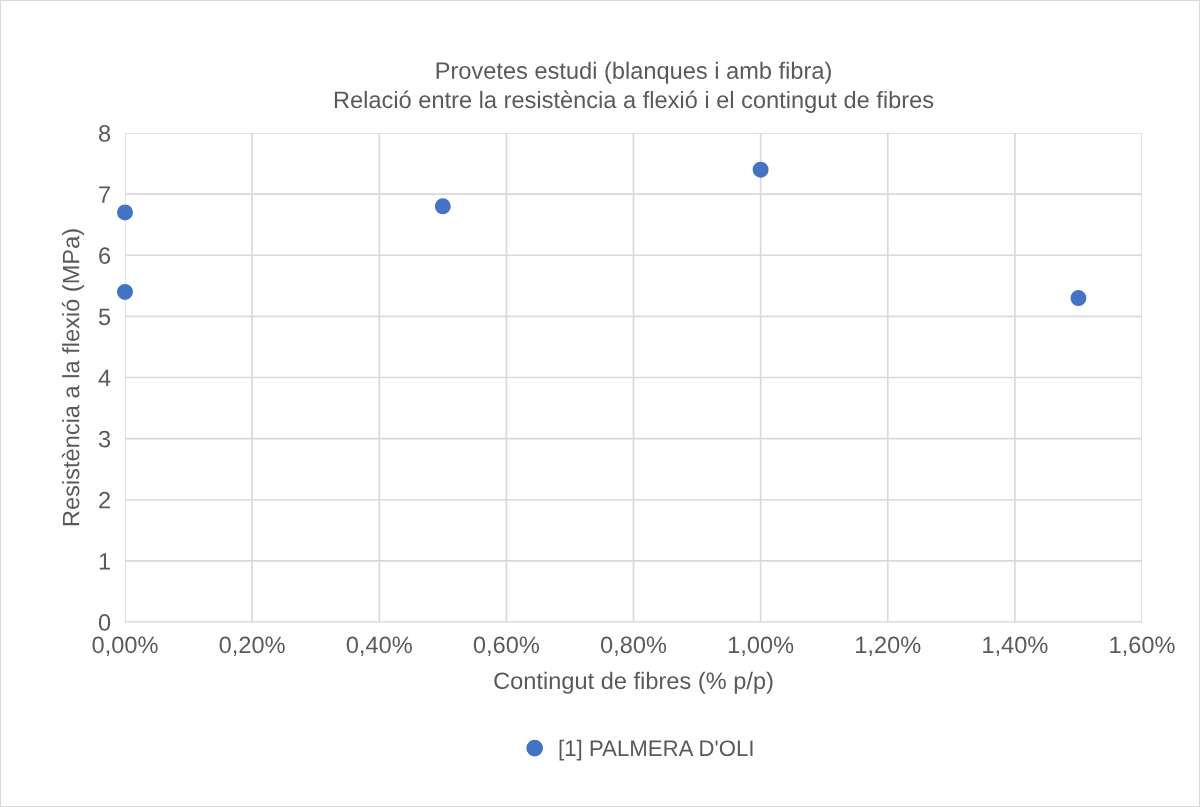 The width and height of the screenshot is (1200, 807). What do you see at coordinates (104, 317) in the screenshot?
I see `y-tick-label: 5` at bounding box center [104, 317].